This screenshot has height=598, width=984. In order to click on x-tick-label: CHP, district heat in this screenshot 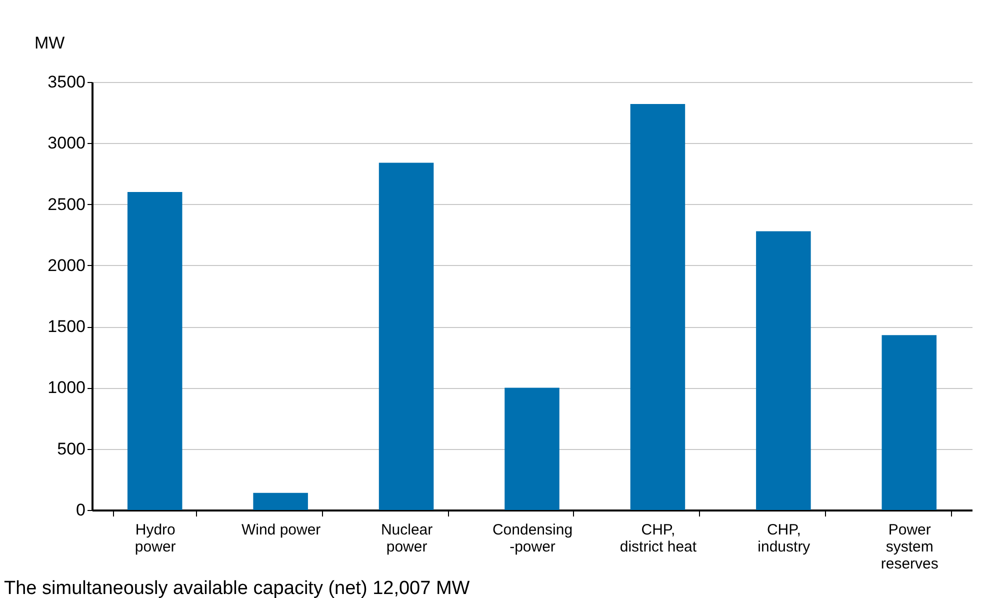, I will do `click(659, 539)`.